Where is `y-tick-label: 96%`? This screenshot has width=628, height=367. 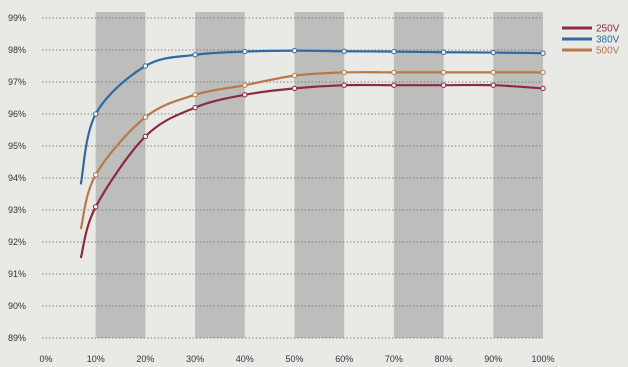
y-tick-label: 96% is located at coordinates (17, 114).